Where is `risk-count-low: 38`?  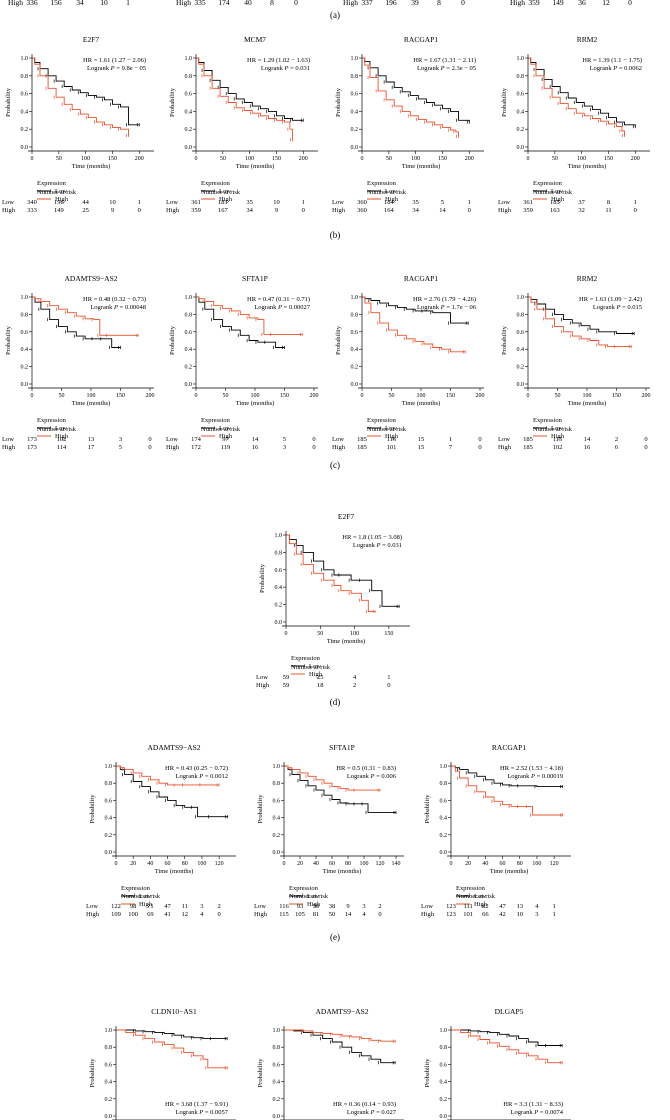
risk-count-low: 38 is located at coordinates (332, 906).